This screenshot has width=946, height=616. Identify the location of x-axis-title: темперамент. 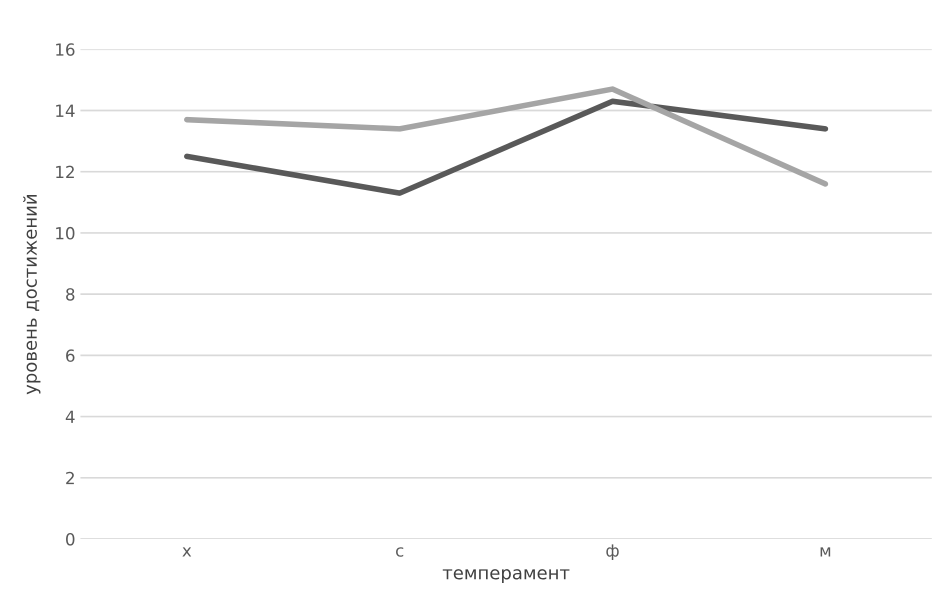
(506, 576).